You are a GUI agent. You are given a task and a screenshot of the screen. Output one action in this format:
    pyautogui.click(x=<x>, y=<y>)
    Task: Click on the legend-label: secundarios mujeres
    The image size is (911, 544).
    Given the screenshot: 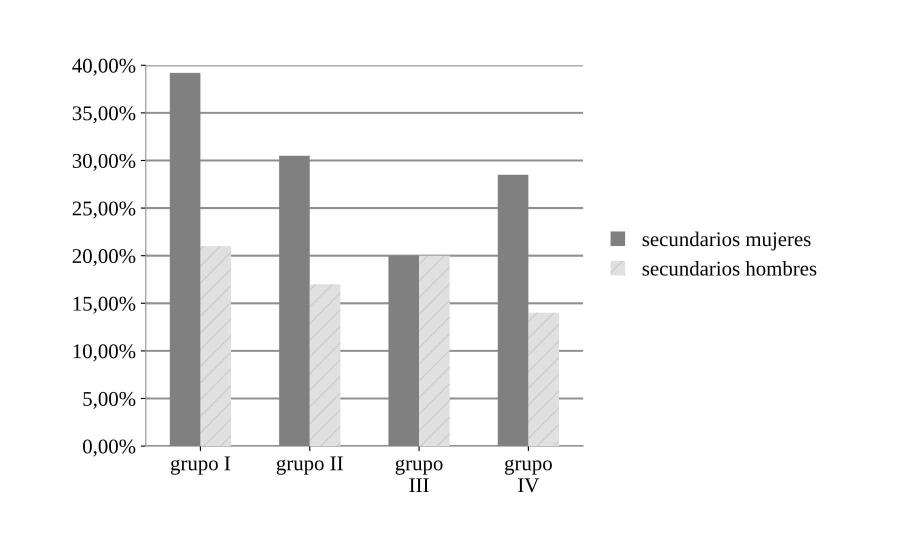 What is the action you would take?
    pyautogui.click(x=726, y=241)
    